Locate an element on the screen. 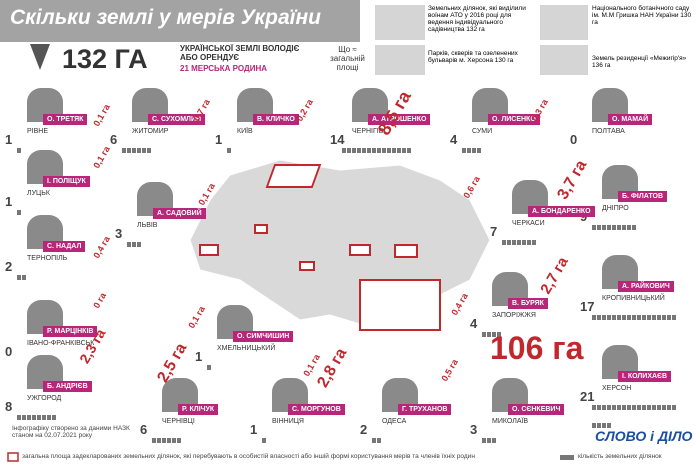  mayor-name: А. САДОВИЙ is located at coordinates (179, 213).